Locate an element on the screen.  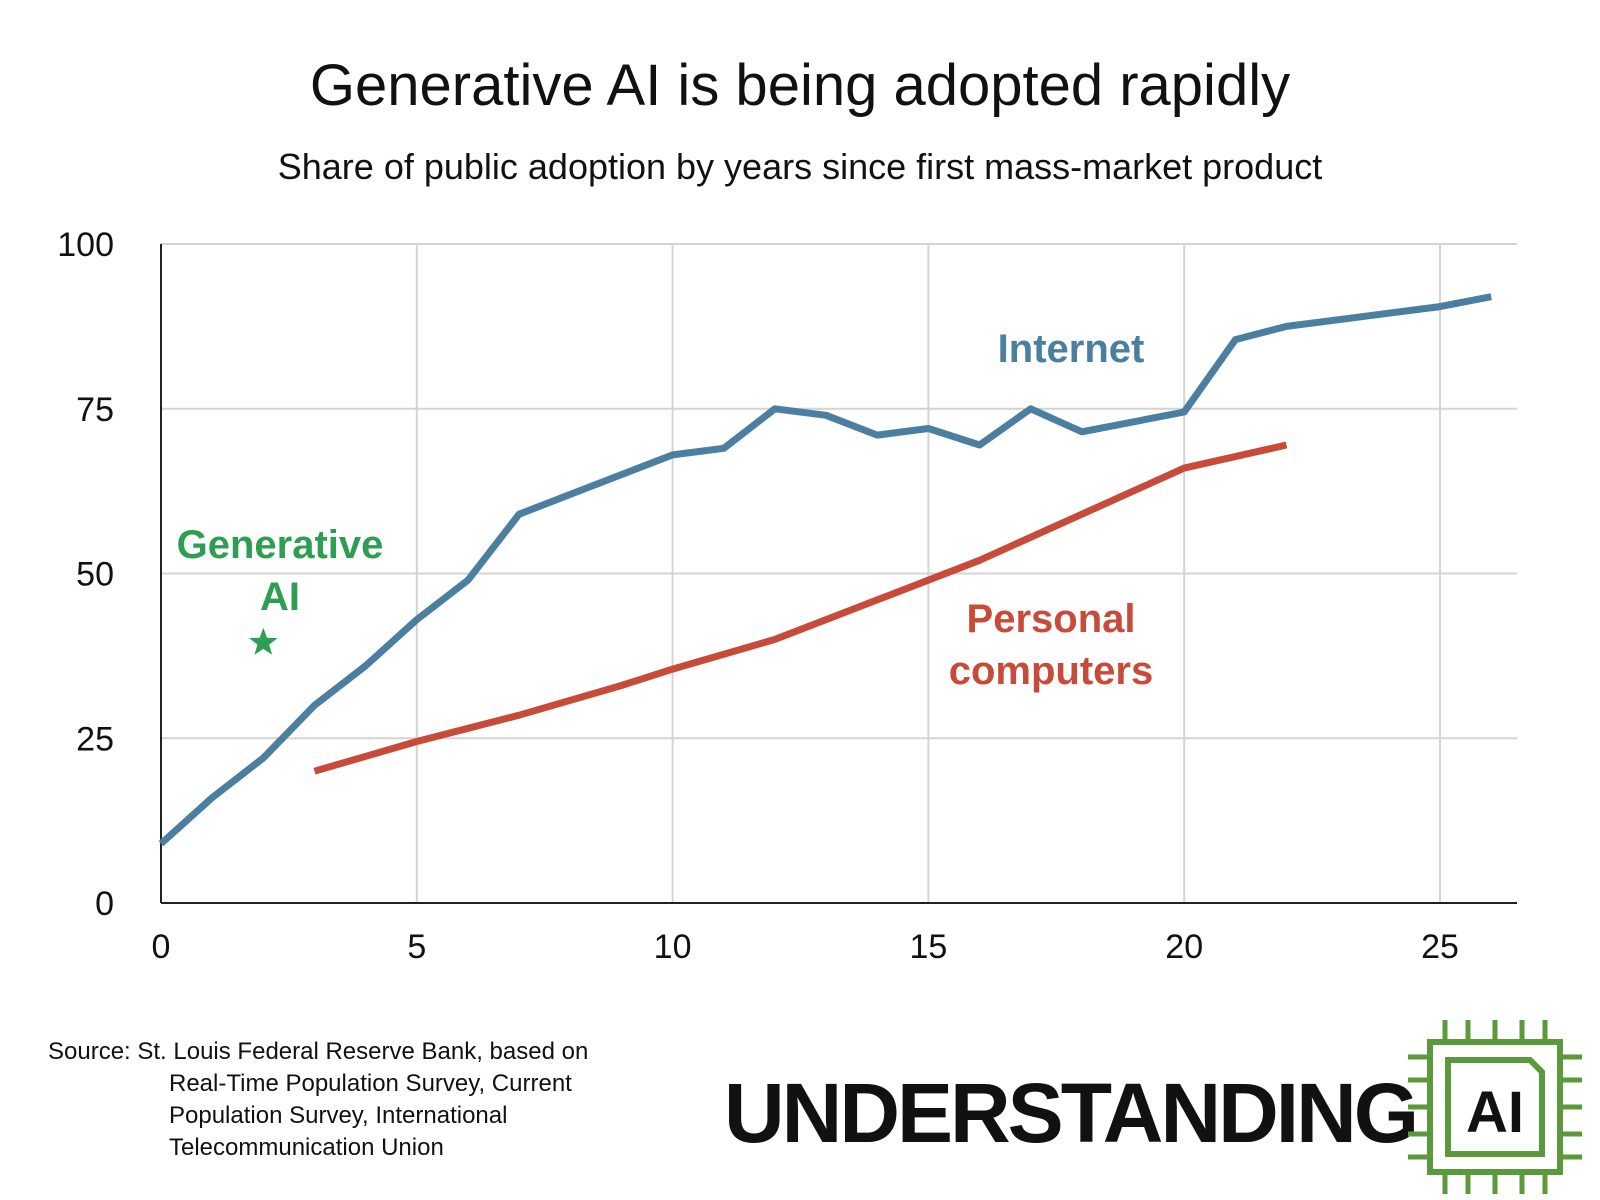
x-tick-label: 15 is located at coordinates (928, 947).